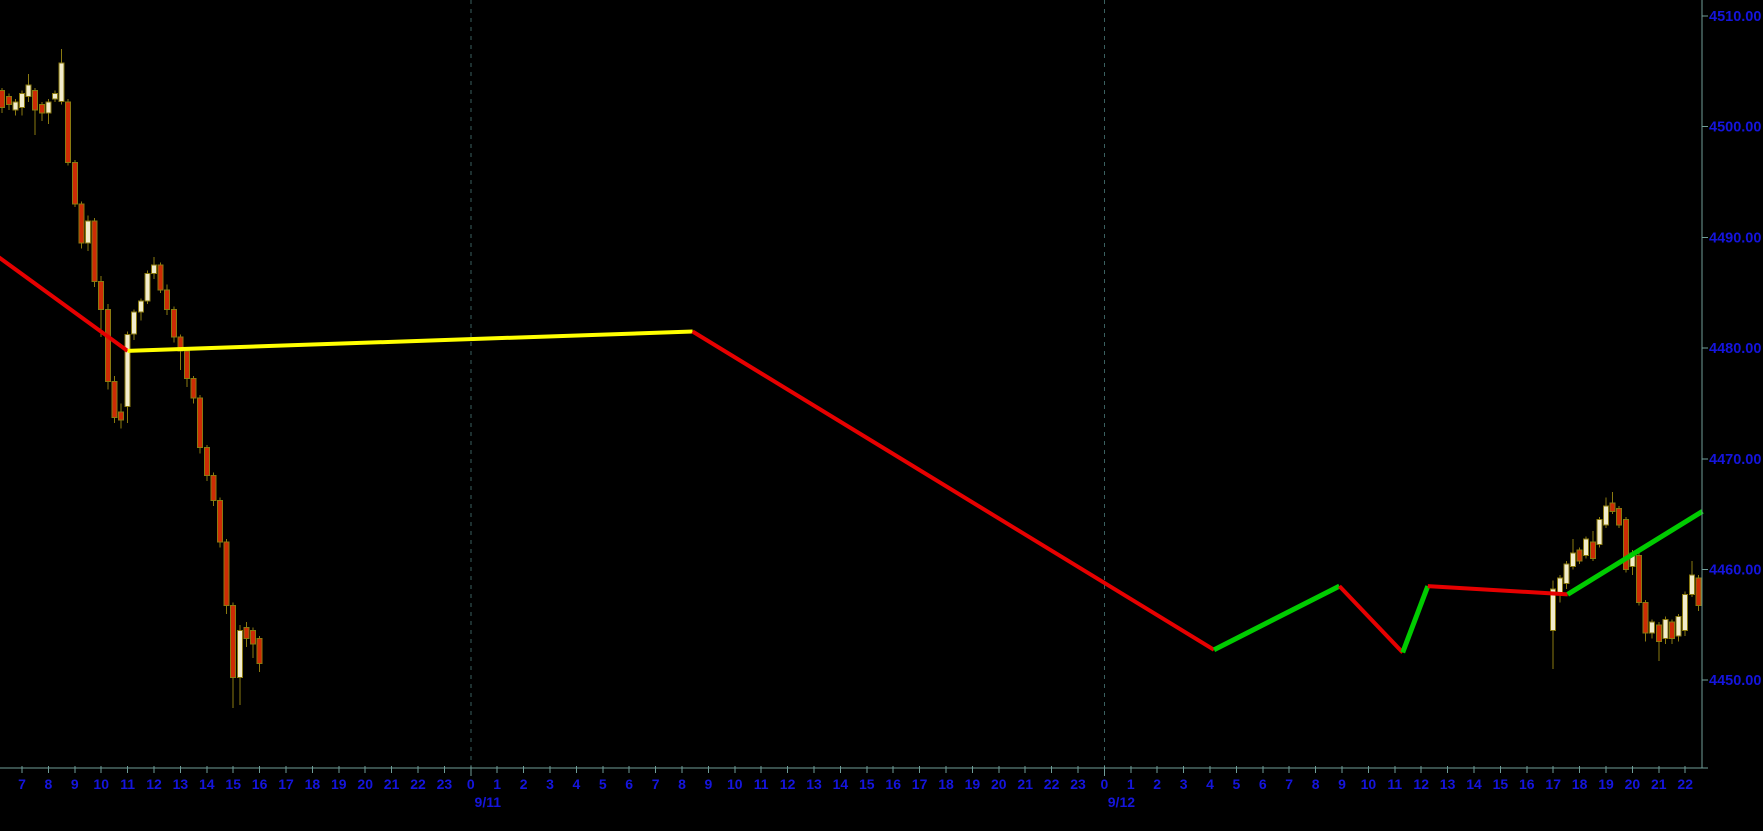 The image size is (1763, 831). What do you see at coordinates (1121, 802) in the screenshot?
I see `date-label: 9/12` at bounding box center [1121, 802].